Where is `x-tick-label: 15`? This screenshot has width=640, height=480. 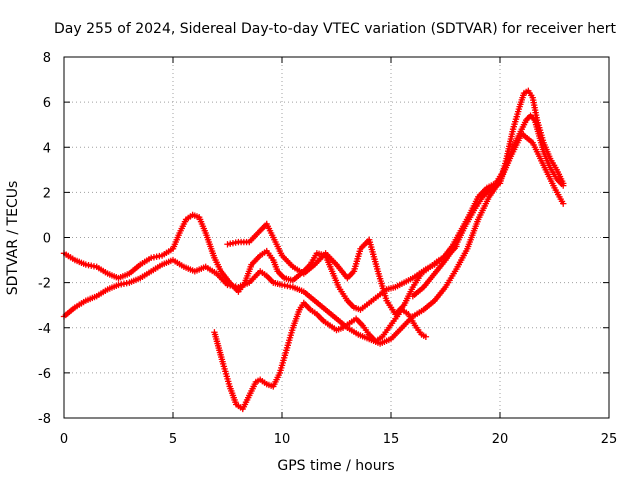 x-tick-label: 15 is located at coordinates (391, 439).